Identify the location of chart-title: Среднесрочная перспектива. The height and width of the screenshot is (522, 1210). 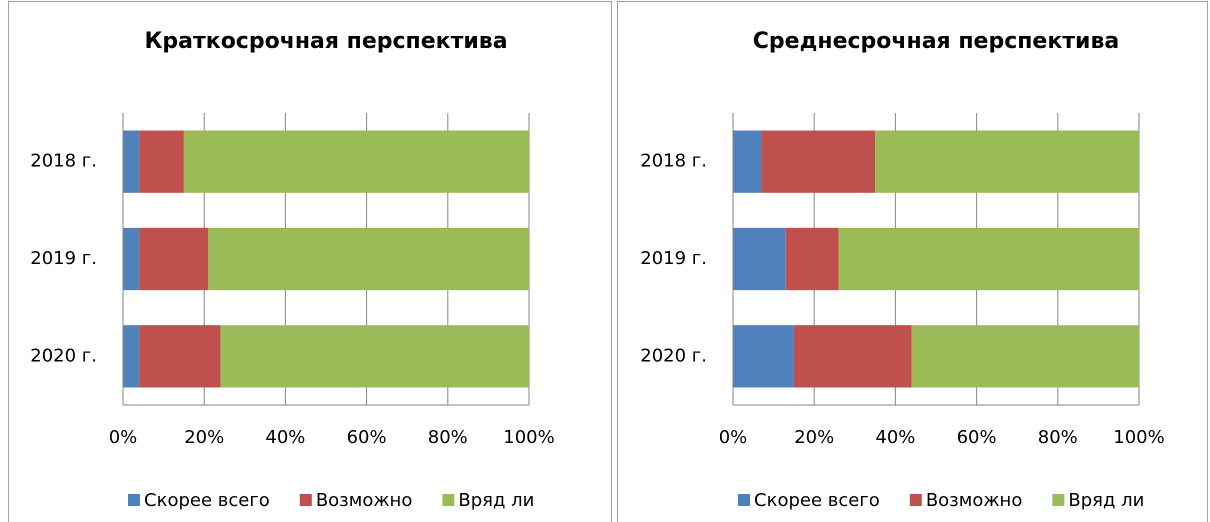
(936, 41).